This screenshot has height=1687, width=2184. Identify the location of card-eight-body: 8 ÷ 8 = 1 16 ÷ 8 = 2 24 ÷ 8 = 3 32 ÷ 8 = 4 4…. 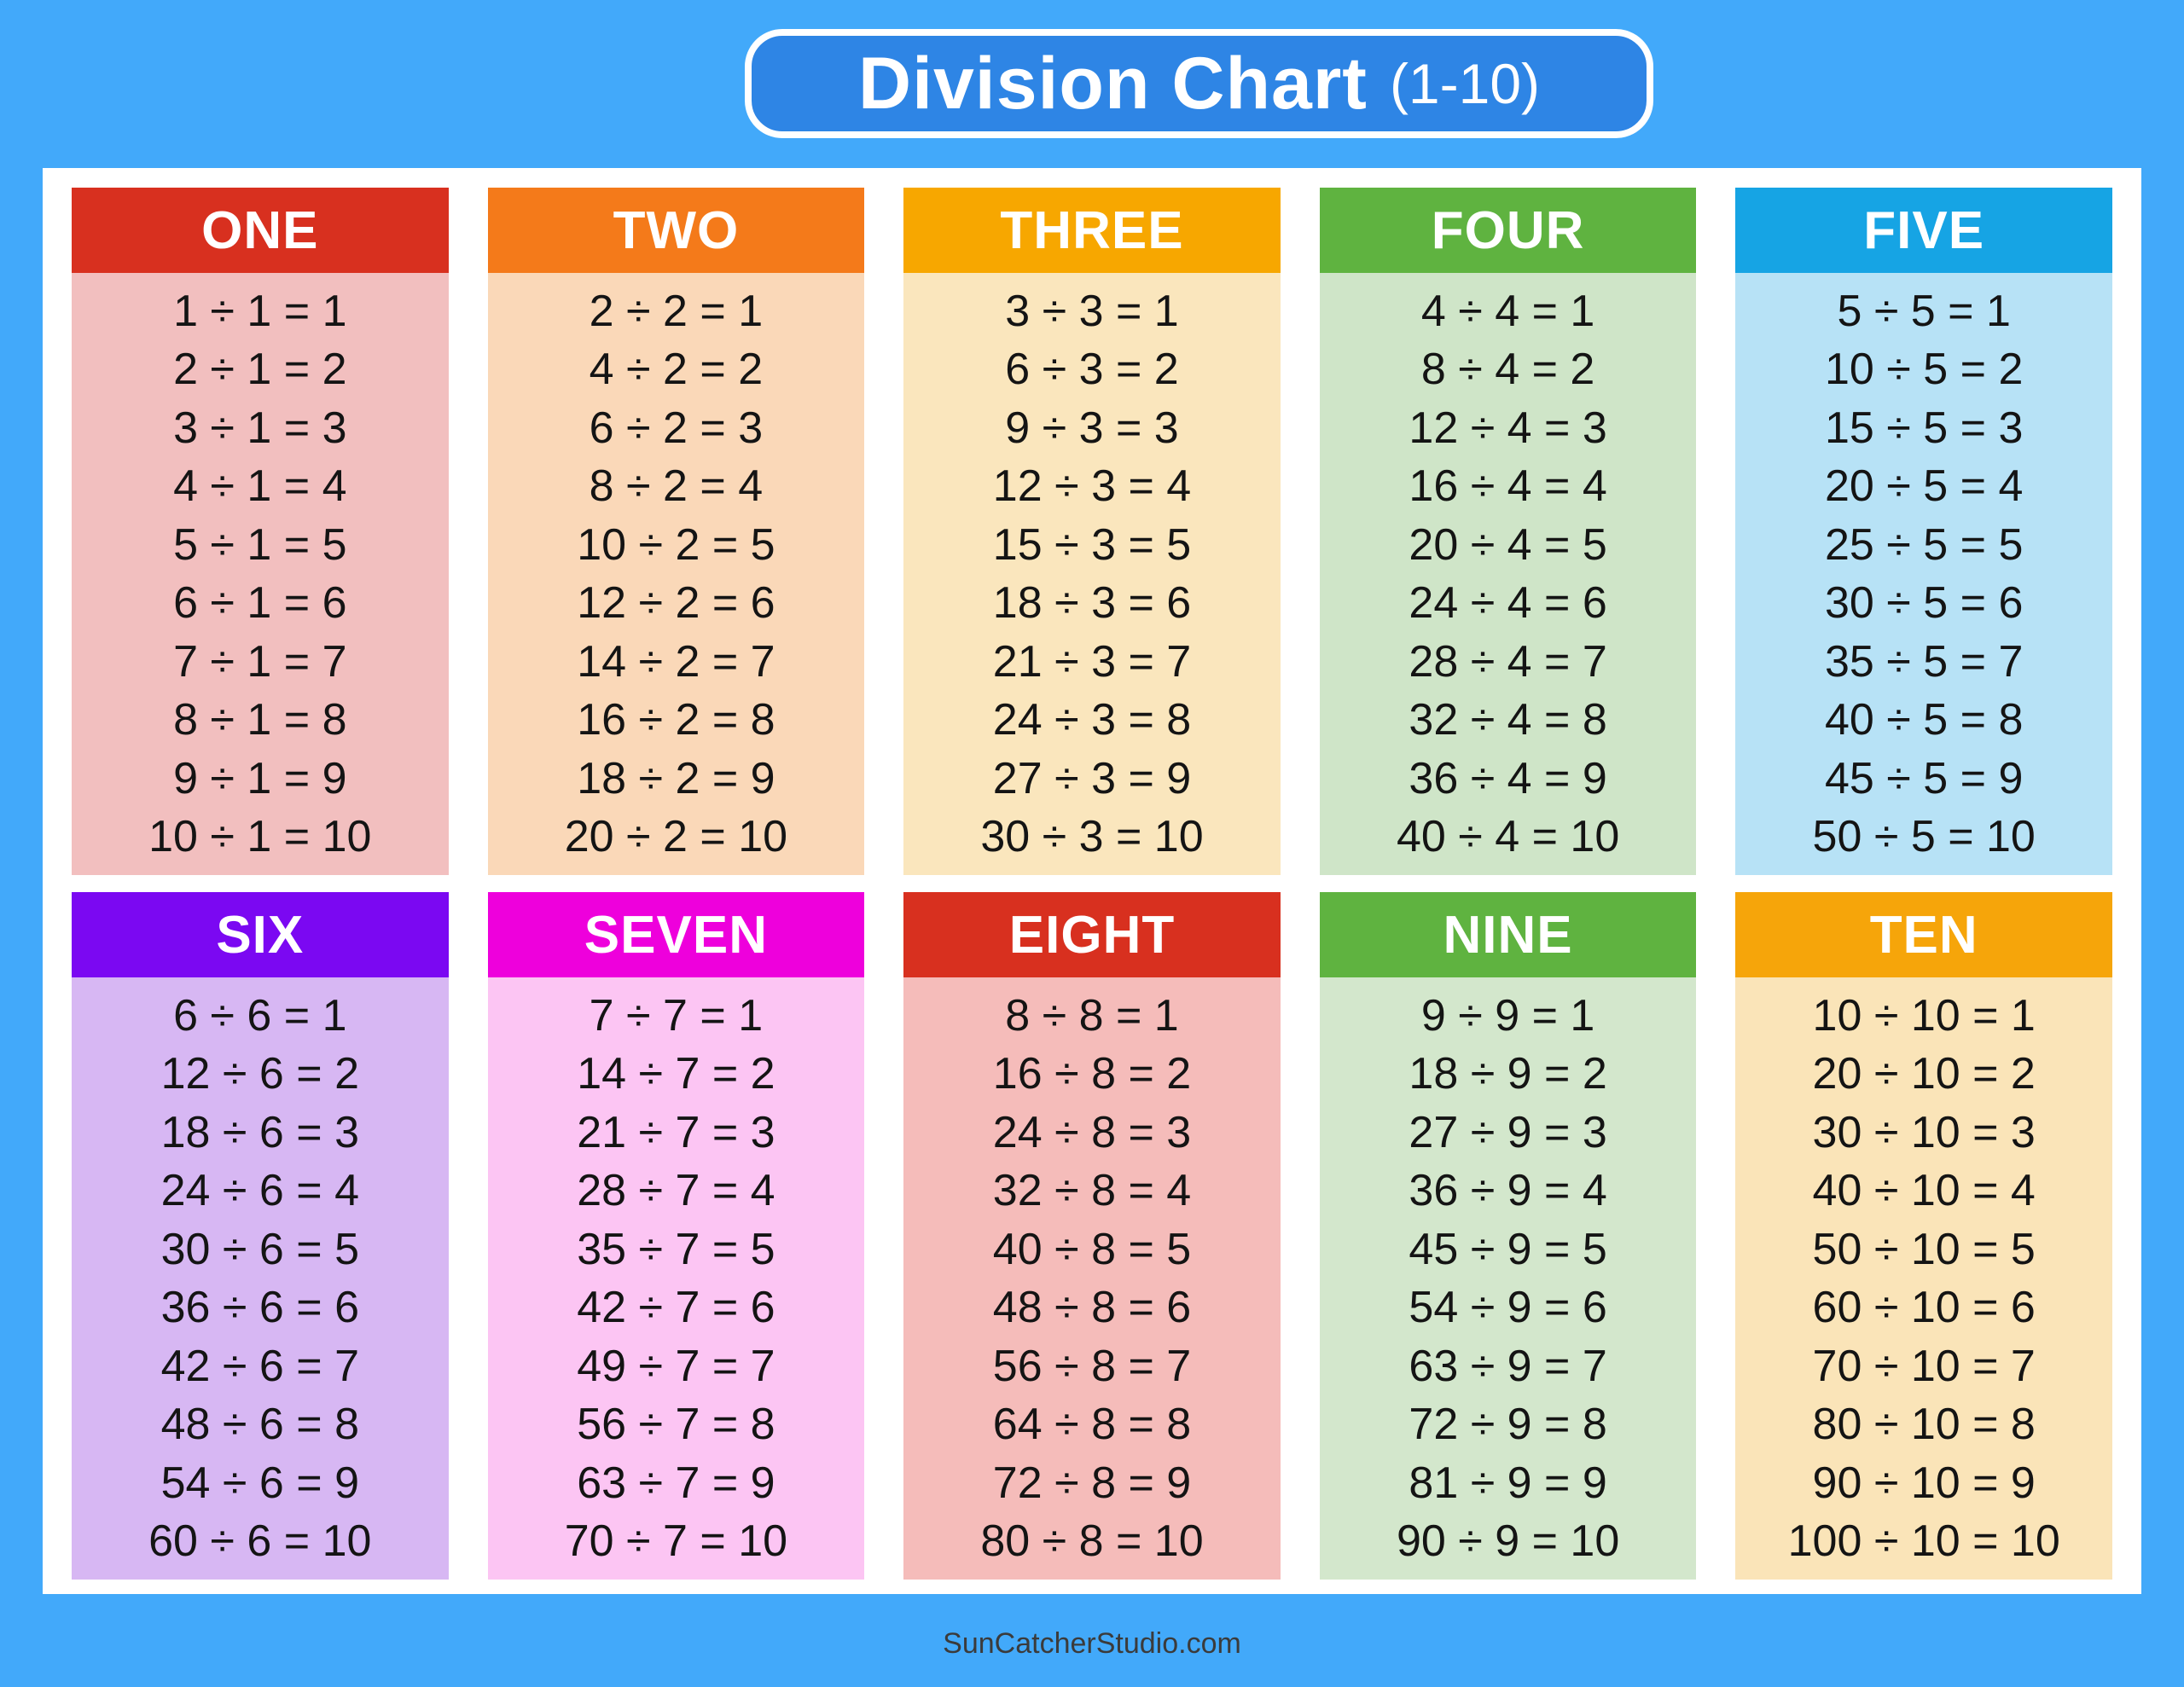
(1092, 1279).